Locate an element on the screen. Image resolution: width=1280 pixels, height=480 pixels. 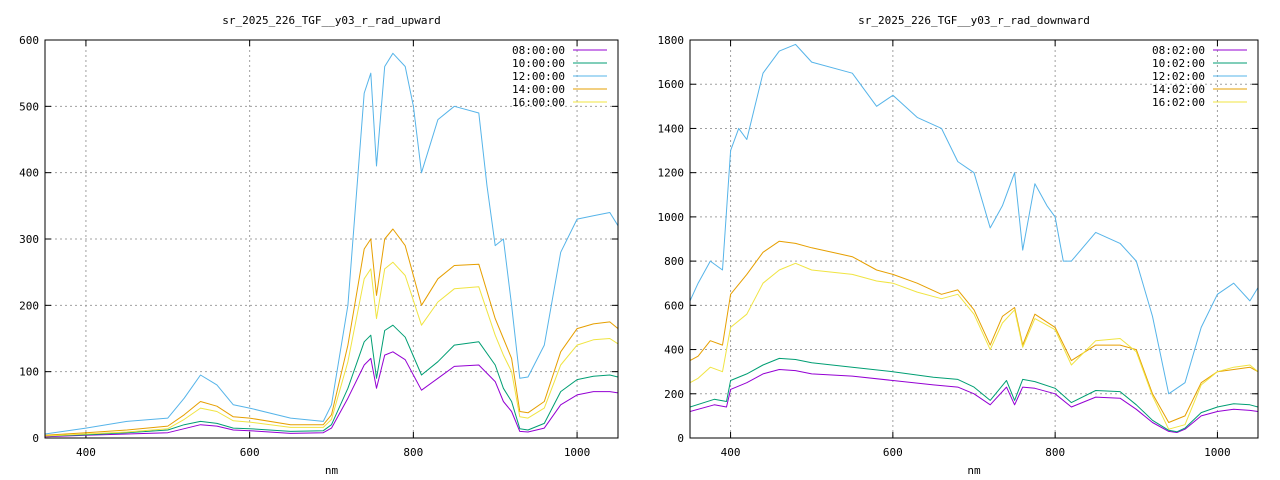
legend-label: 08:02:00 is located at coordinates (1178, 50).